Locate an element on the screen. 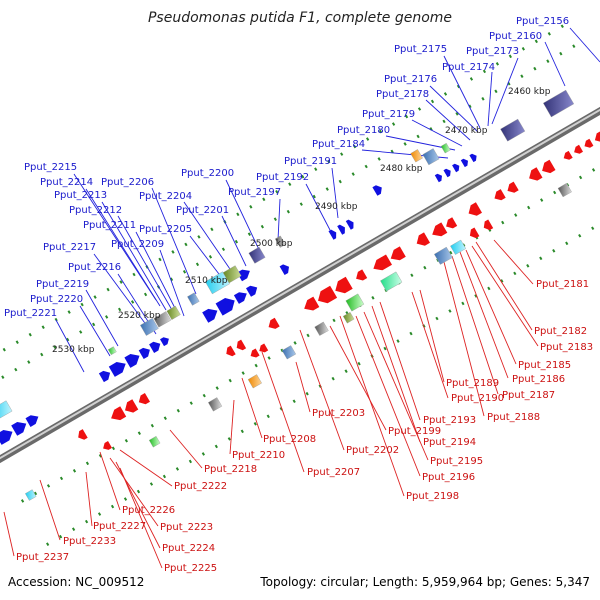 The height and width of the screenshot is (600, 600). gene-label-forward: Pput_2220 is located at coordinates (56, 299).